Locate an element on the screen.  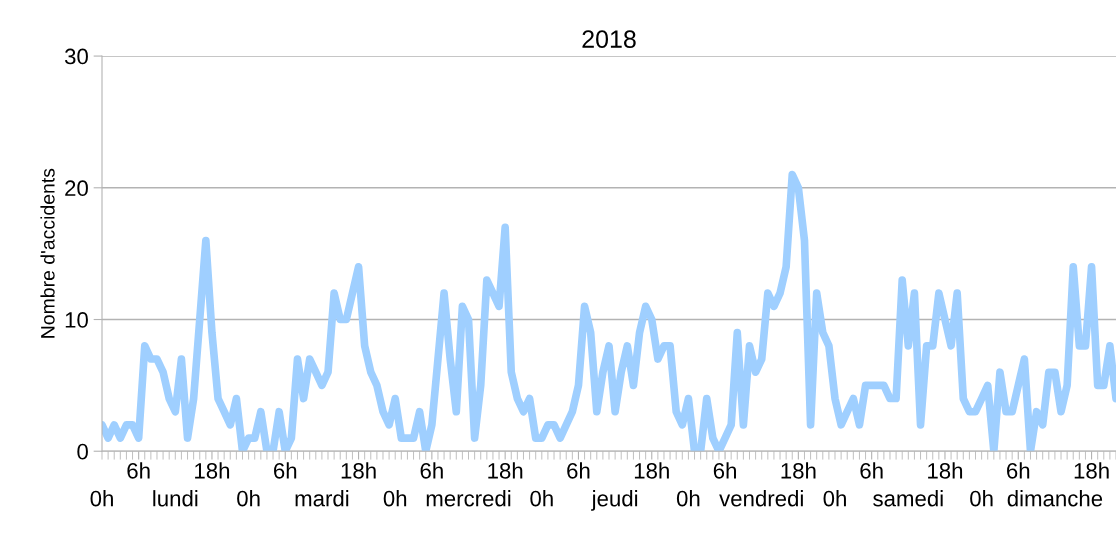
y-tick-label: 30 is located at coordinates (76, 56).